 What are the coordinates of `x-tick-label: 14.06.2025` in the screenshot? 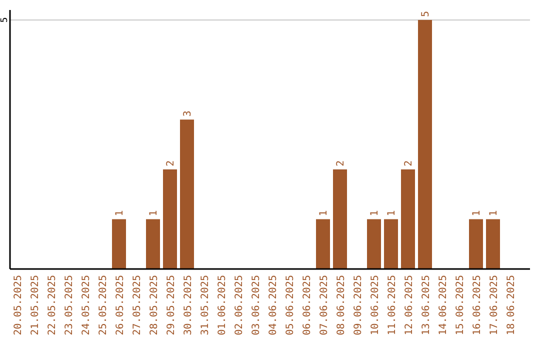 It's located at (443, 305).